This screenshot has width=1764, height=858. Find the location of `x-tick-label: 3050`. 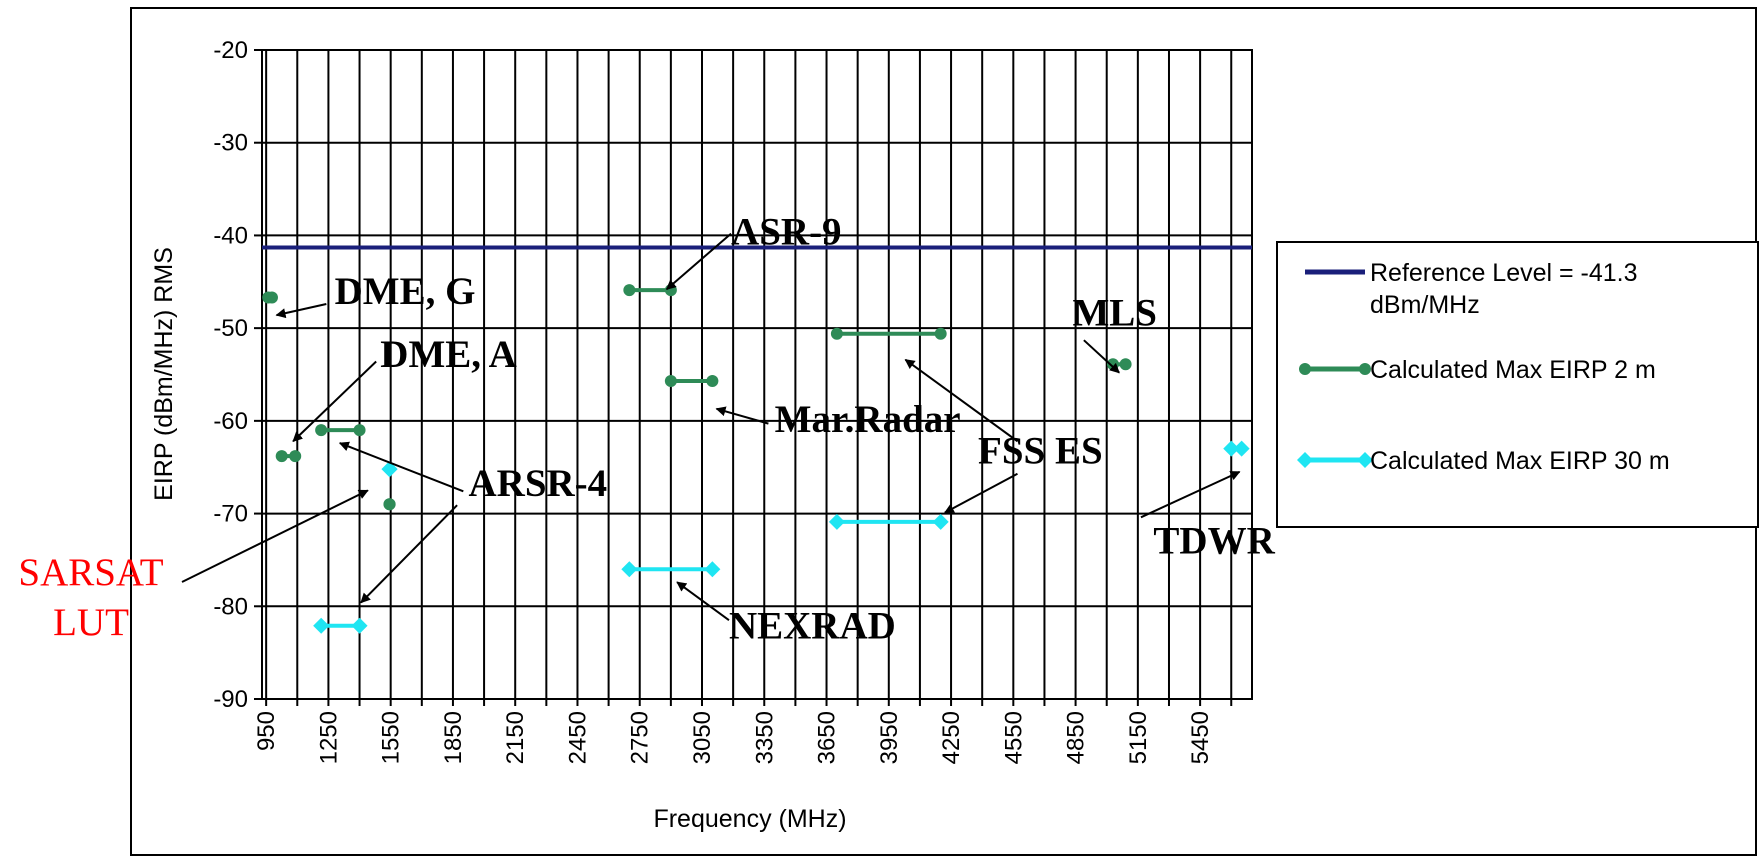

x-tick-label: 3050 is located at coordinates (702, 737).